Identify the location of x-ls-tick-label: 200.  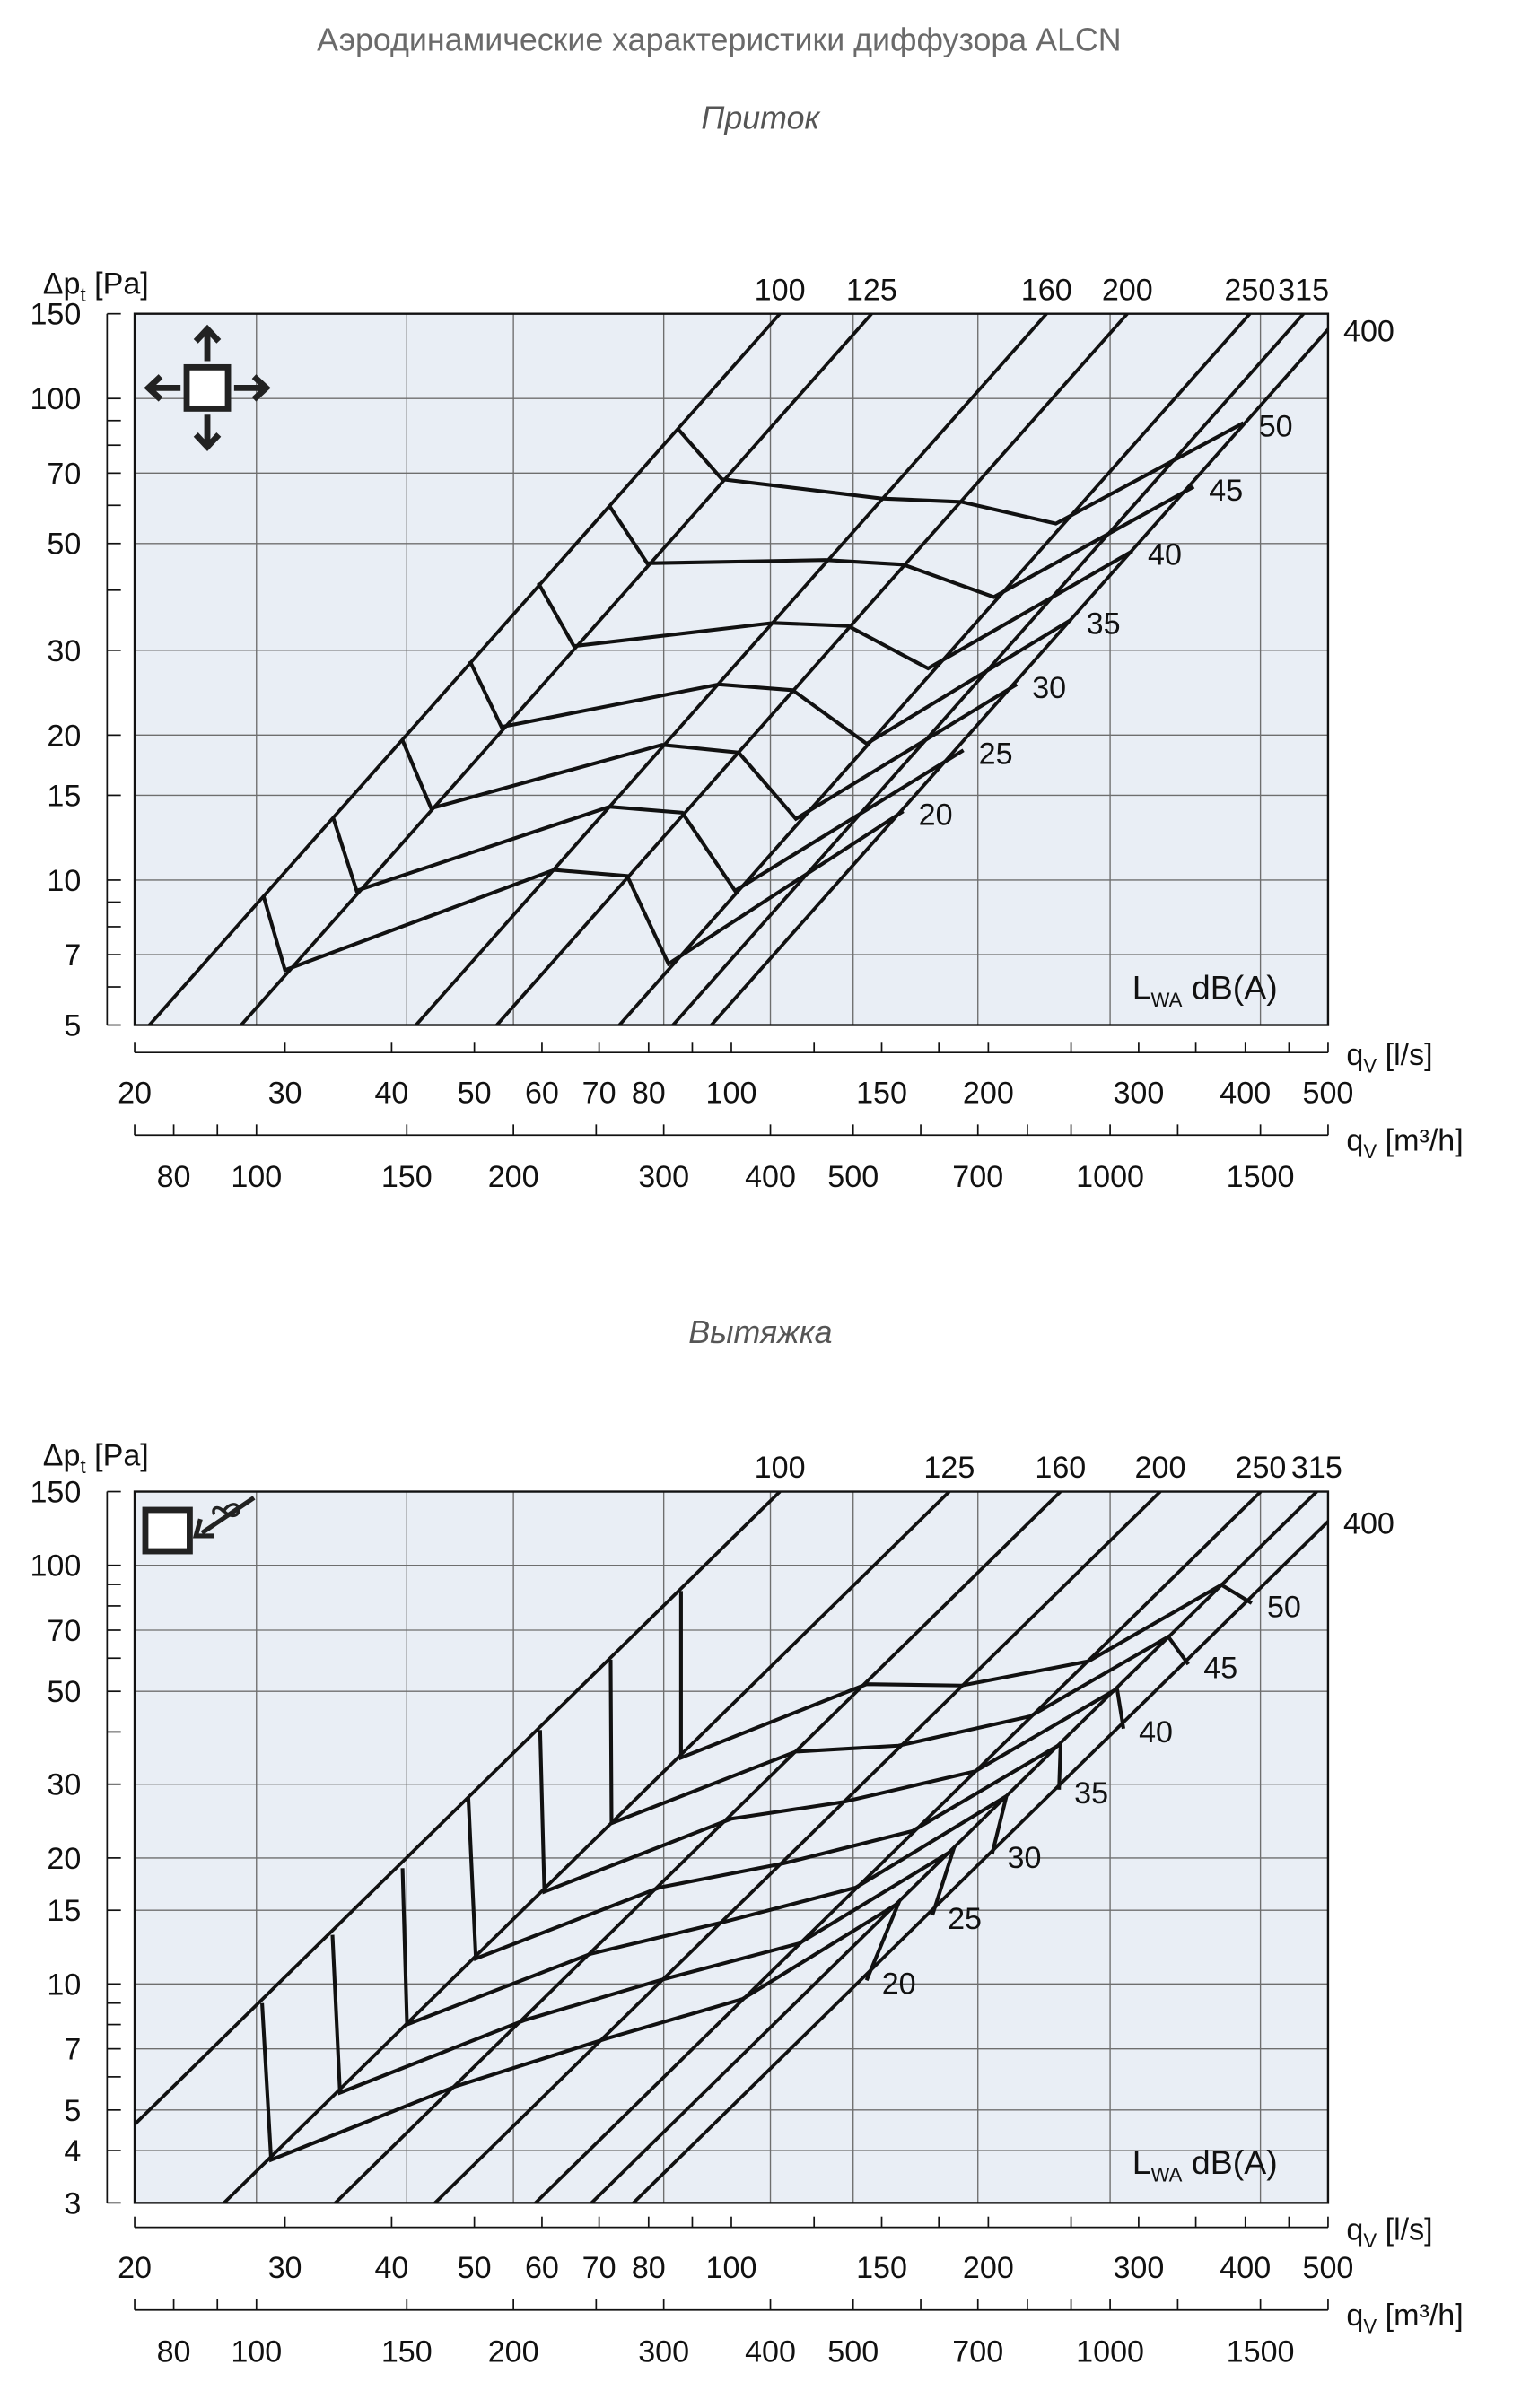
(988, 2268).